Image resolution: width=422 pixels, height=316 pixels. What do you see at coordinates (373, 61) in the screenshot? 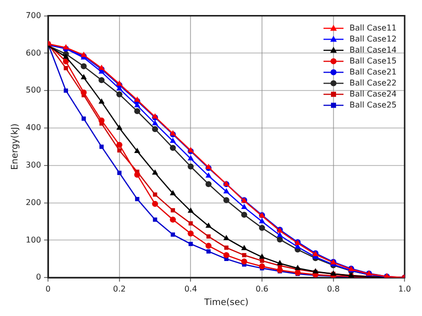
I see `legend-label: Ball Case15` at bounding box center [373, 61].